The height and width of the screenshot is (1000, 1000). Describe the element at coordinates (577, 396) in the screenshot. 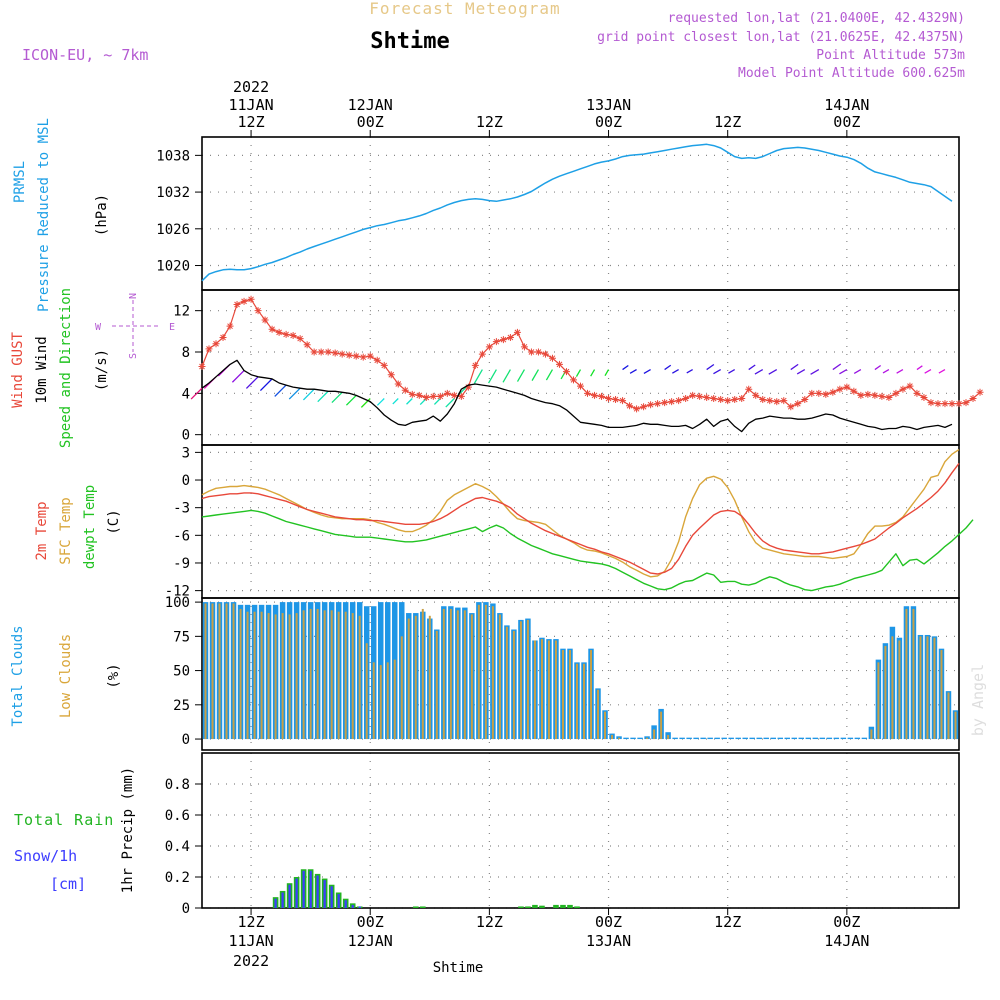

I see `wind10m-line` at that location.